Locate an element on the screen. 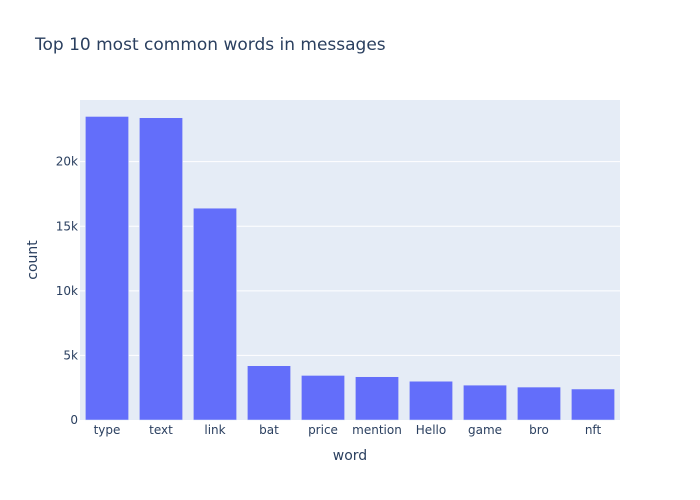  x-tick-label: text is located at coordinates (161, 430).